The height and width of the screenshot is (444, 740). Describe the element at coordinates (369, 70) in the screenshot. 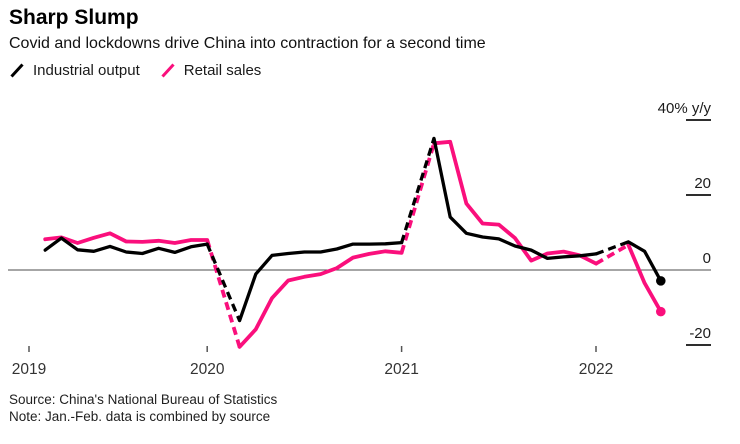

I see `chart-legend: Industrial output Retail sales` at that location.